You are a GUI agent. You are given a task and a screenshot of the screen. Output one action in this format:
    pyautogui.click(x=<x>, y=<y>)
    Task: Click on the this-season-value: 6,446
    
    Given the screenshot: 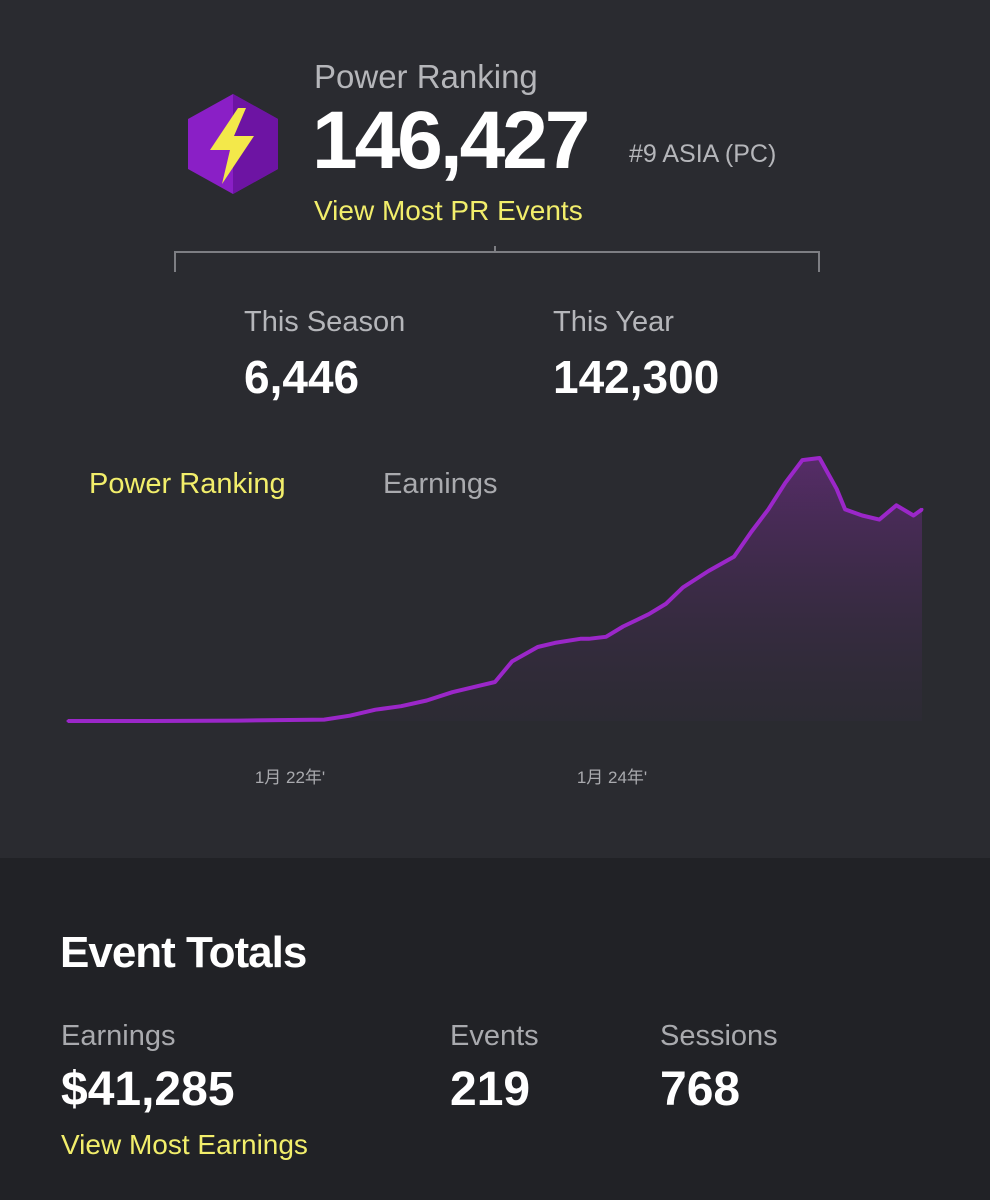 What is the action you would take?
    pyautogui.click(x=302, y=377)
    